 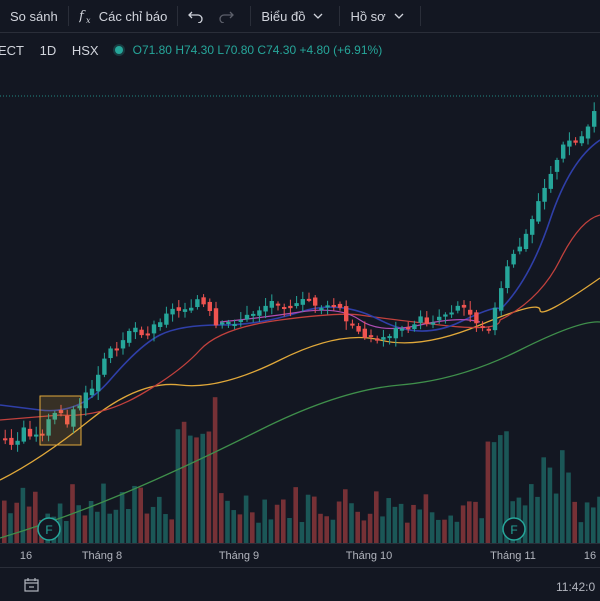 I want to click on chevron-down-icon, so click(x=318, y=16).